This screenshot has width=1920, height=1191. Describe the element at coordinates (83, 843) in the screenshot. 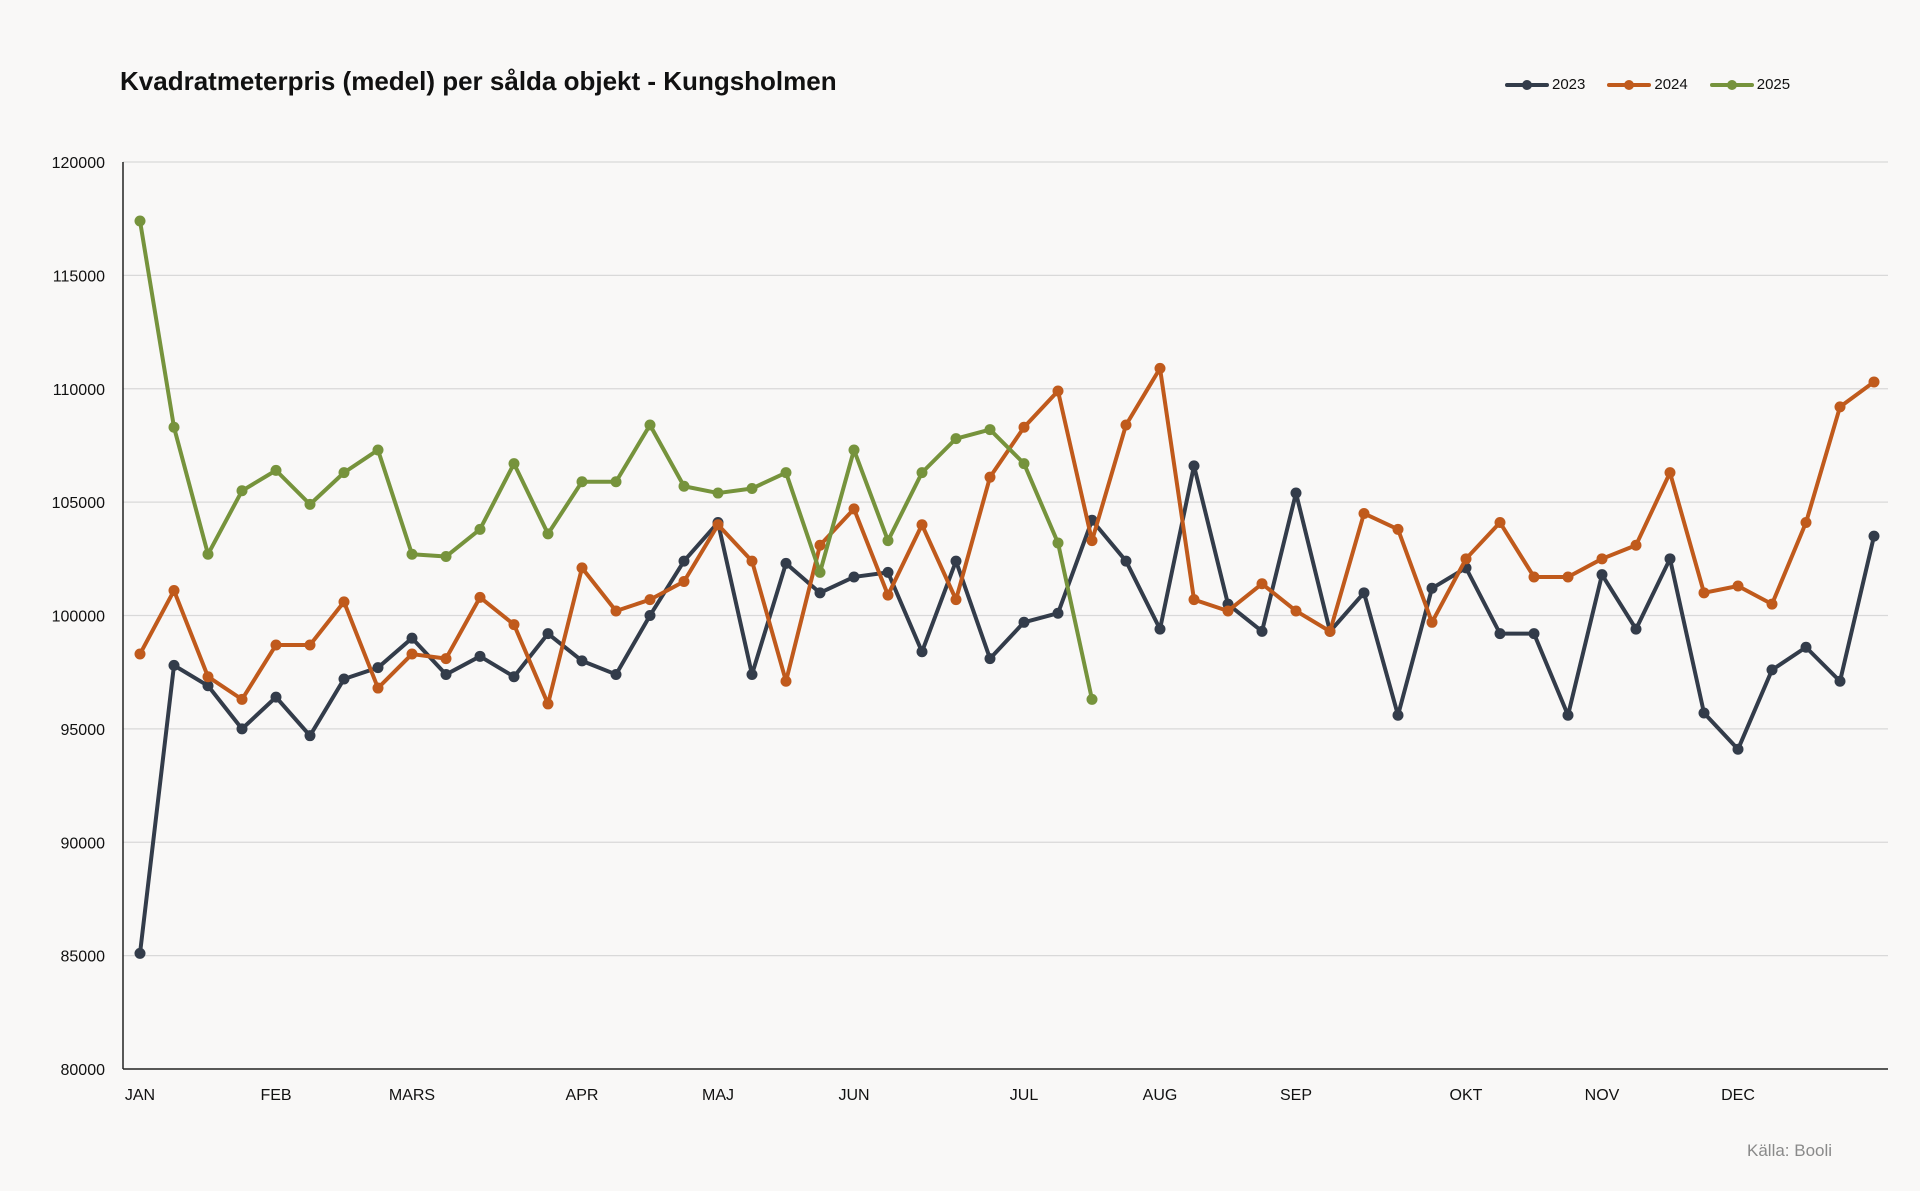

I see `y-tick-label: 90000` at that location.